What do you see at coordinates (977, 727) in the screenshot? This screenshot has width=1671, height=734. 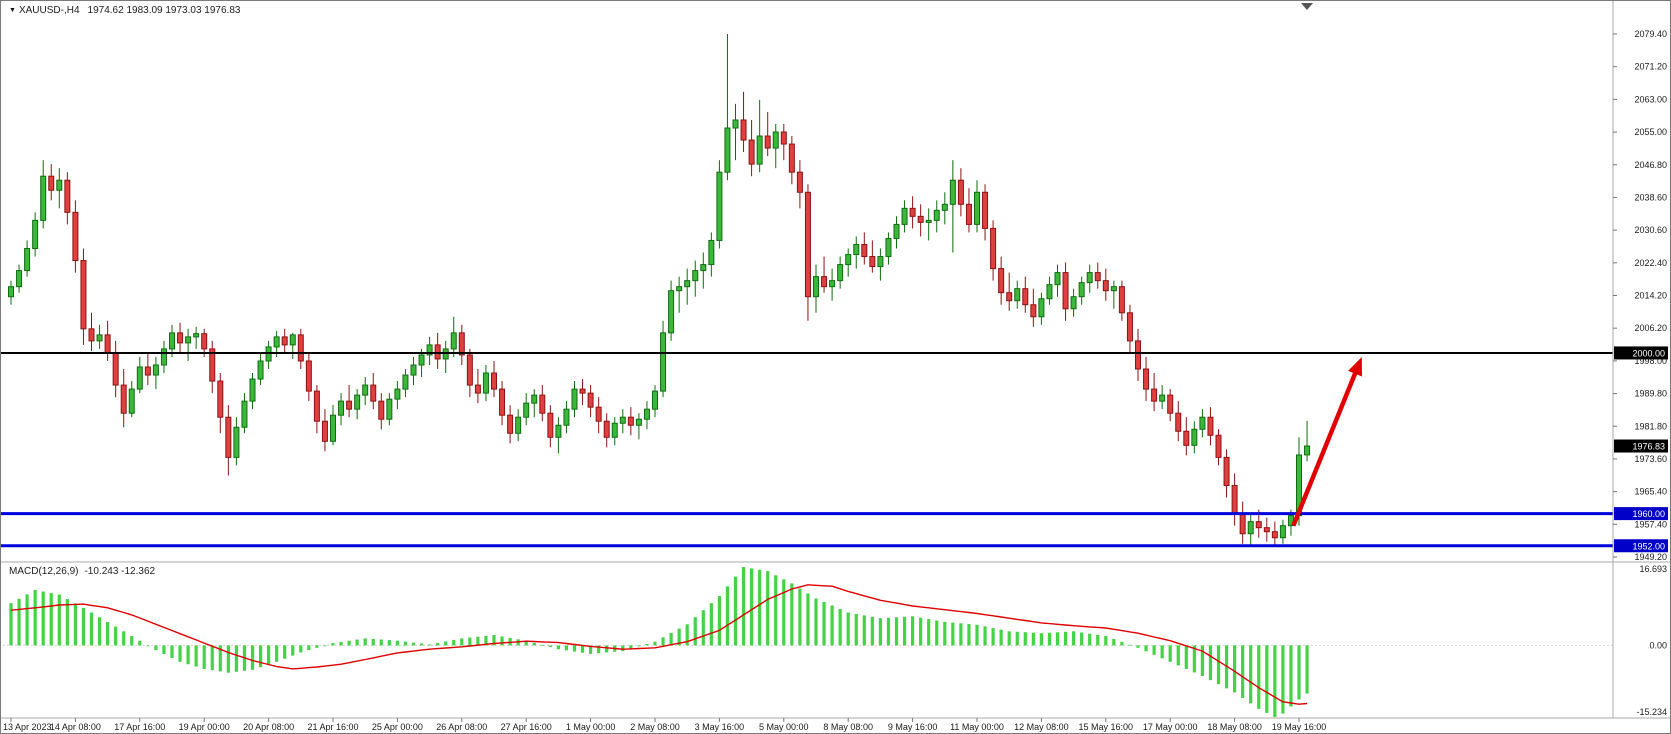 I see `time-axis-label: 11 May 00:00` at bounding box center [977, 727].